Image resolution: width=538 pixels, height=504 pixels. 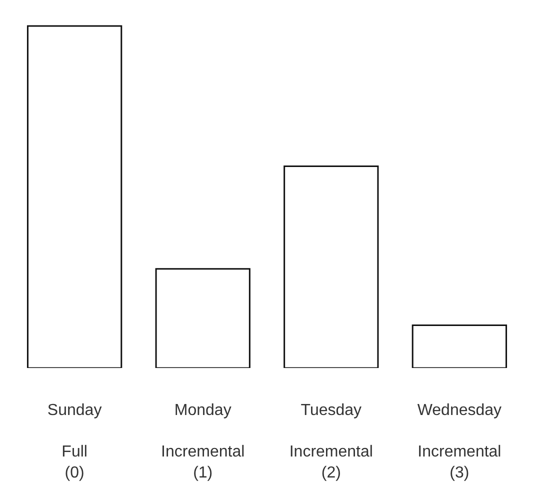 What do you see at coordinates (459, 442) in the screenshot?
I see `category-label: Wednesday Incremental (3)` at bounding box center [459, 442].